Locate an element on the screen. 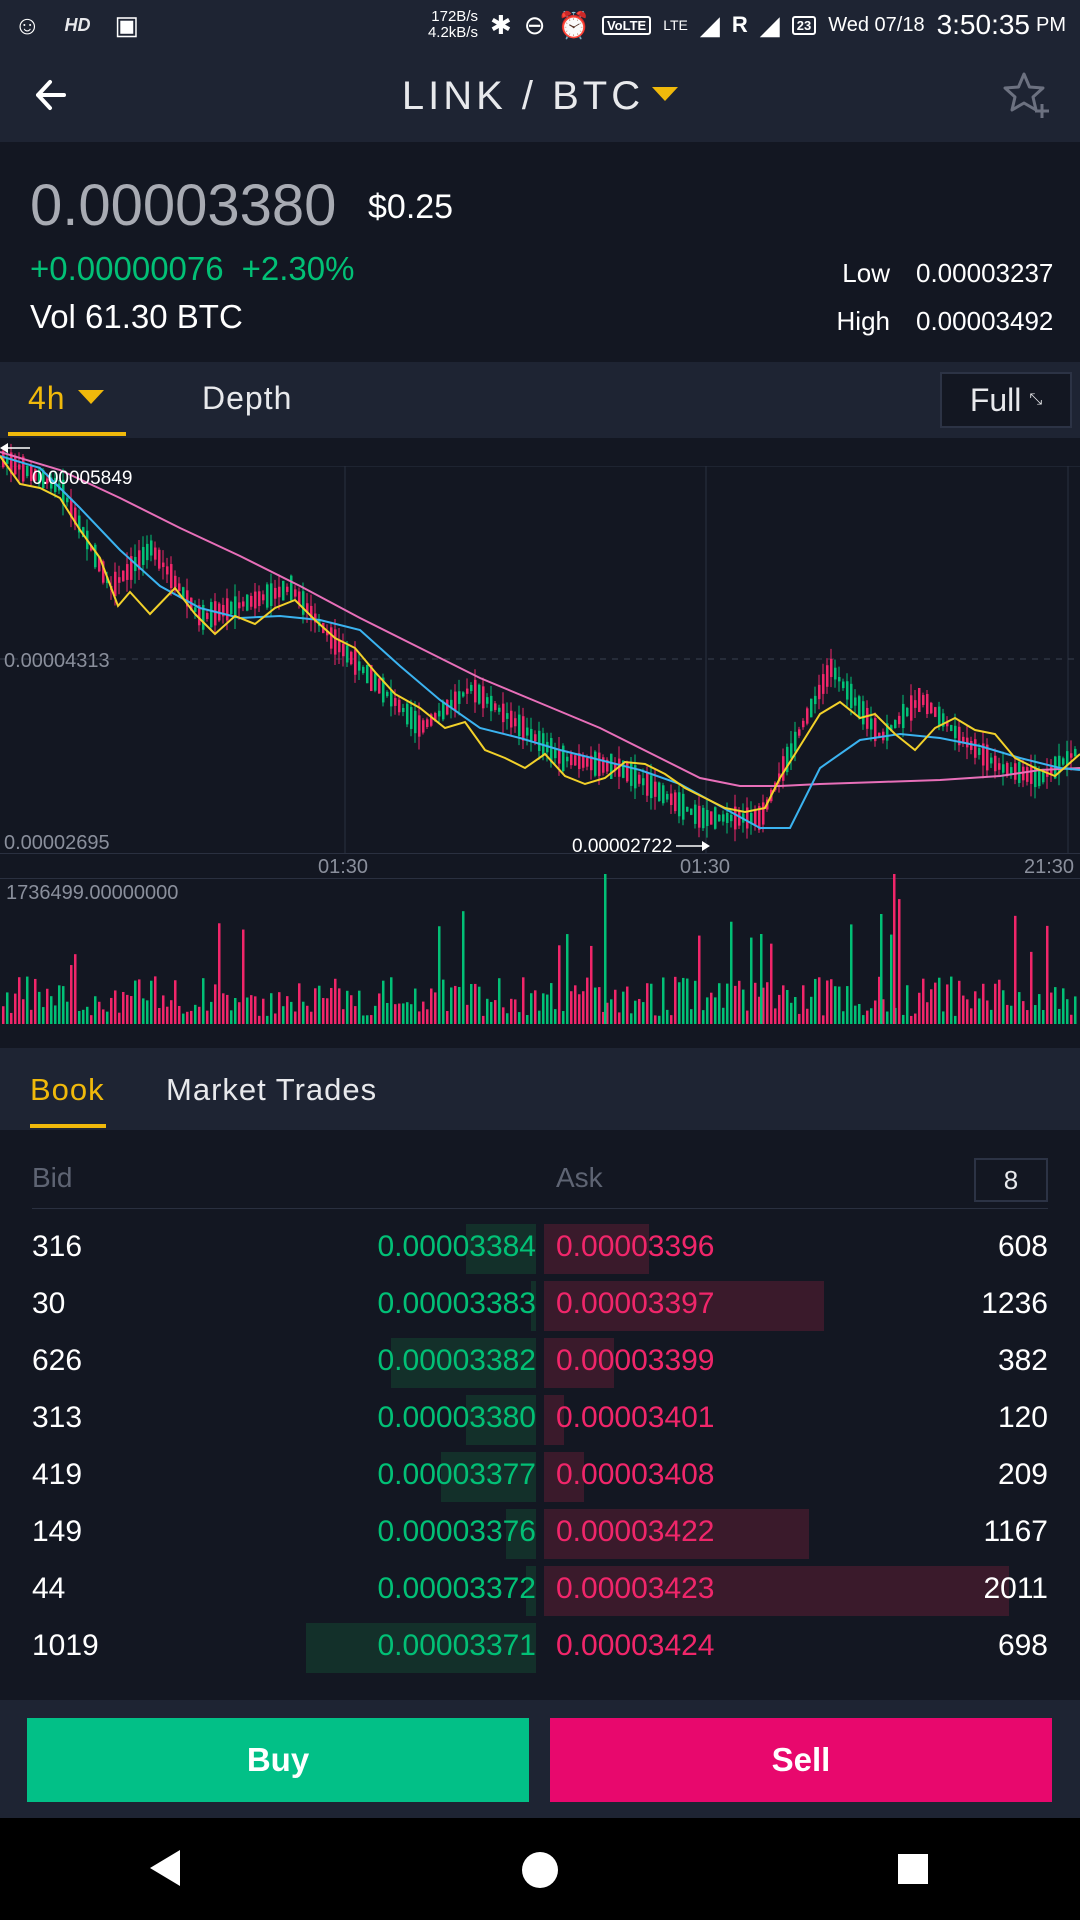  tab-book: Book is located at coordinates (67, 1089).